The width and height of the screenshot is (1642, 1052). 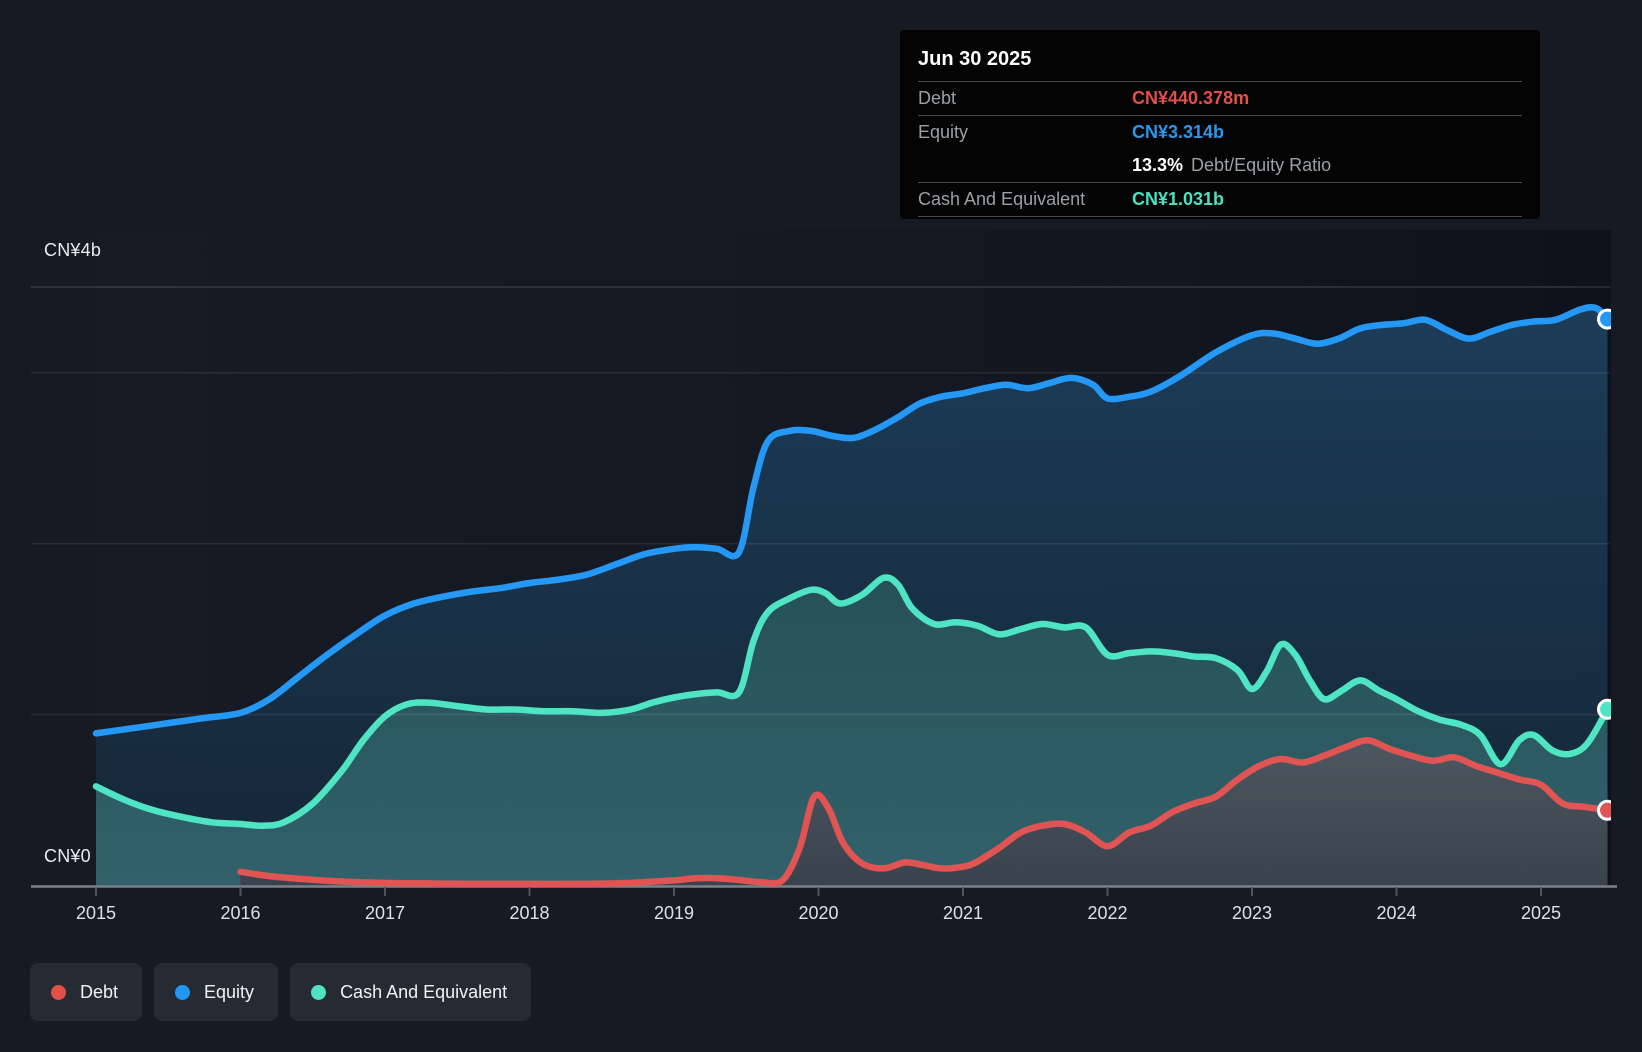 I want to click on x-tick-label-2025: 2025, so click(x=1541, y=913).